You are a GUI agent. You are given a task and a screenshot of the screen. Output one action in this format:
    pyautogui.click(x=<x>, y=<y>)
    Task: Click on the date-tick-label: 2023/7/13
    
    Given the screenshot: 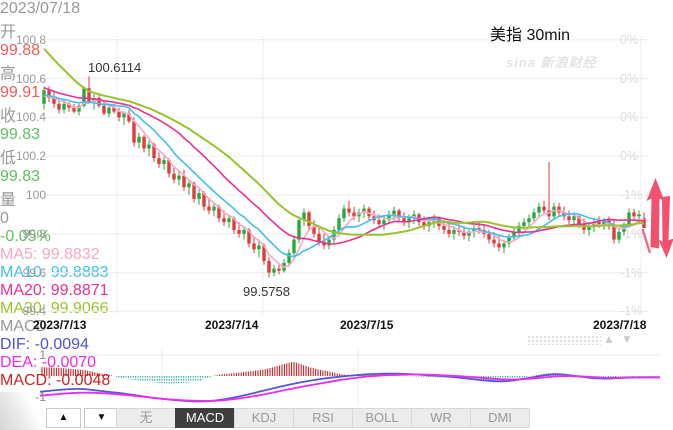 What is the action you would take?
    pyautogui.click(x=60, y=325)
    